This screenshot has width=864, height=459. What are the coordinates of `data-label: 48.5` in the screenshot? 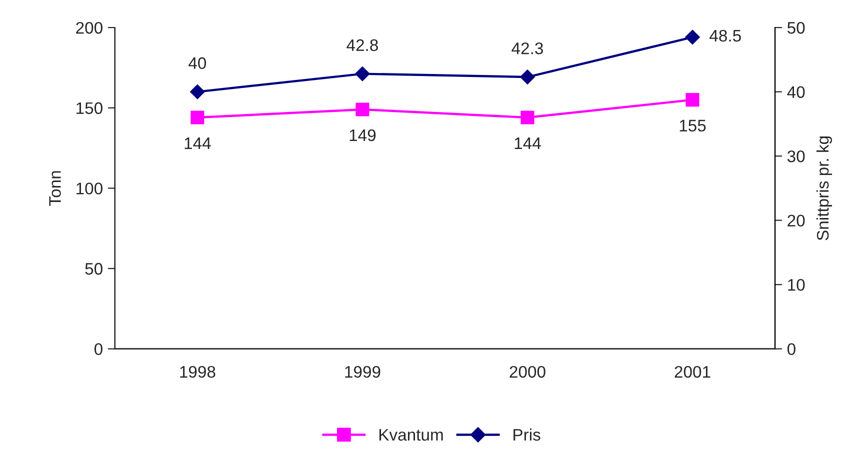 It's located at (725, 36).